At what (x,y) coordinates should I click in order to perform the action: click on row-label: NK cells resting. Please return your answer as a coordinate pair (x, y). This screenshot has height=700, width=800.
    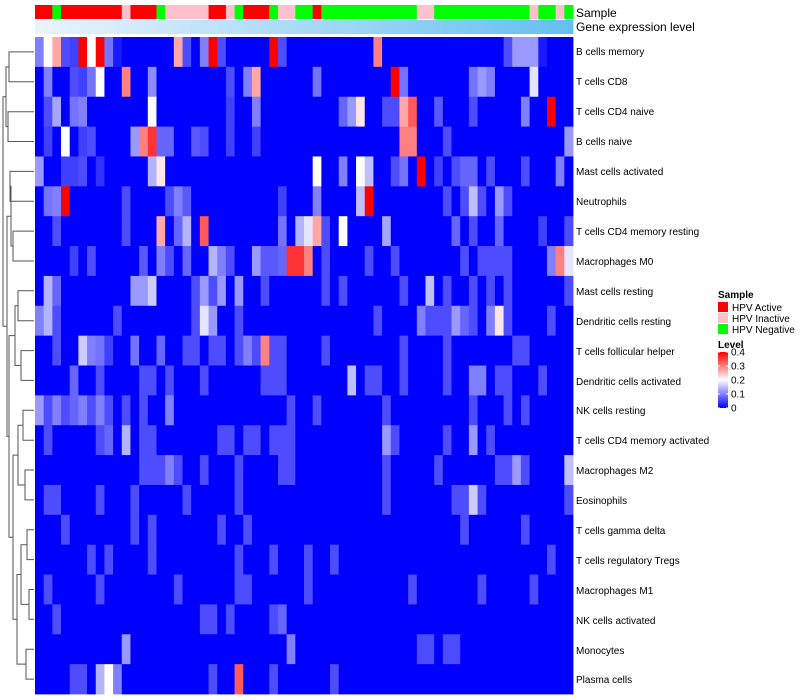
    Looking at the image, I should click on (610, 411).